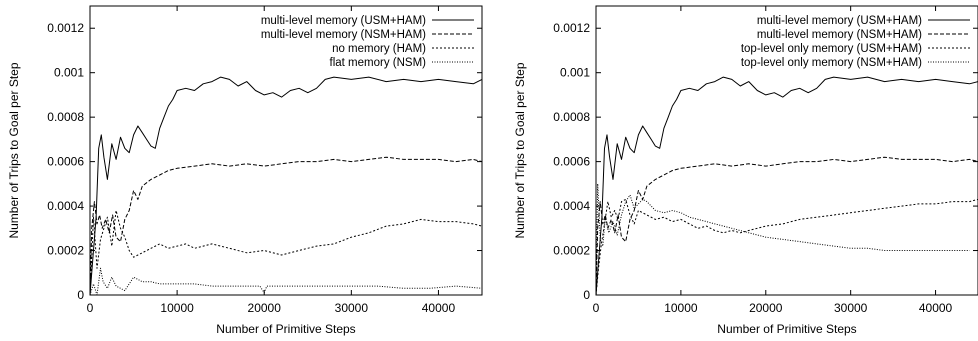 The image size is (978, 341). What do you see at coordinates (831, 63) in the screenshot?
I see `legend-label: top-level only memory (NSM+HAM)` at bounding box center [831, 63].